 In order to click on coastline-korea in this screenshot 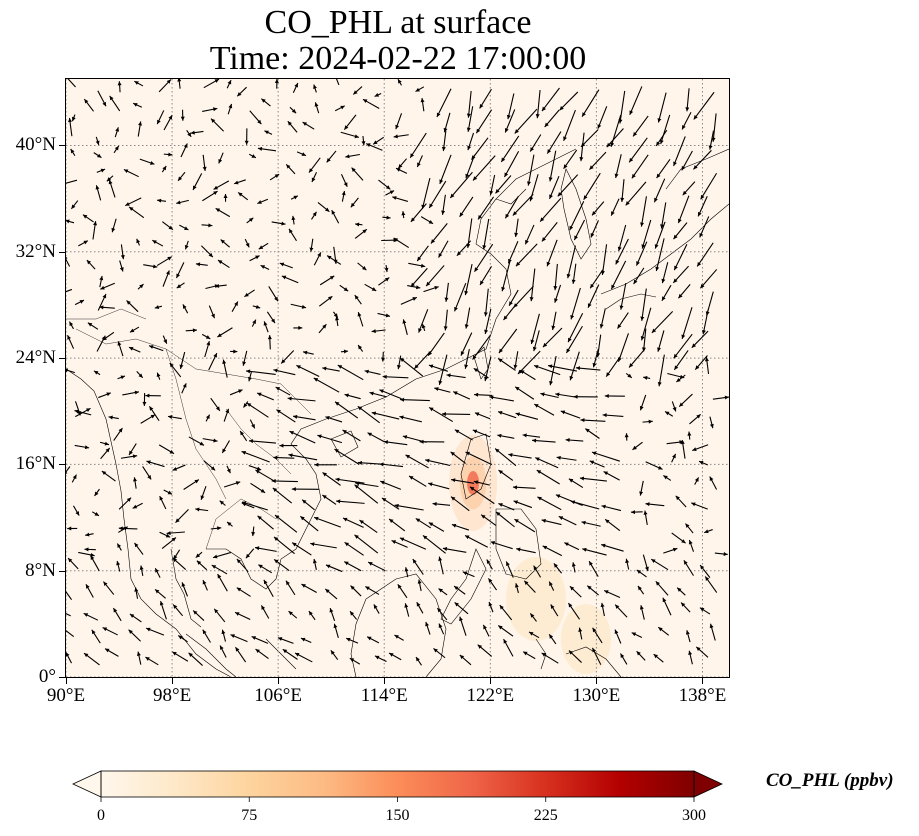, I will do `click(576, 214)`.